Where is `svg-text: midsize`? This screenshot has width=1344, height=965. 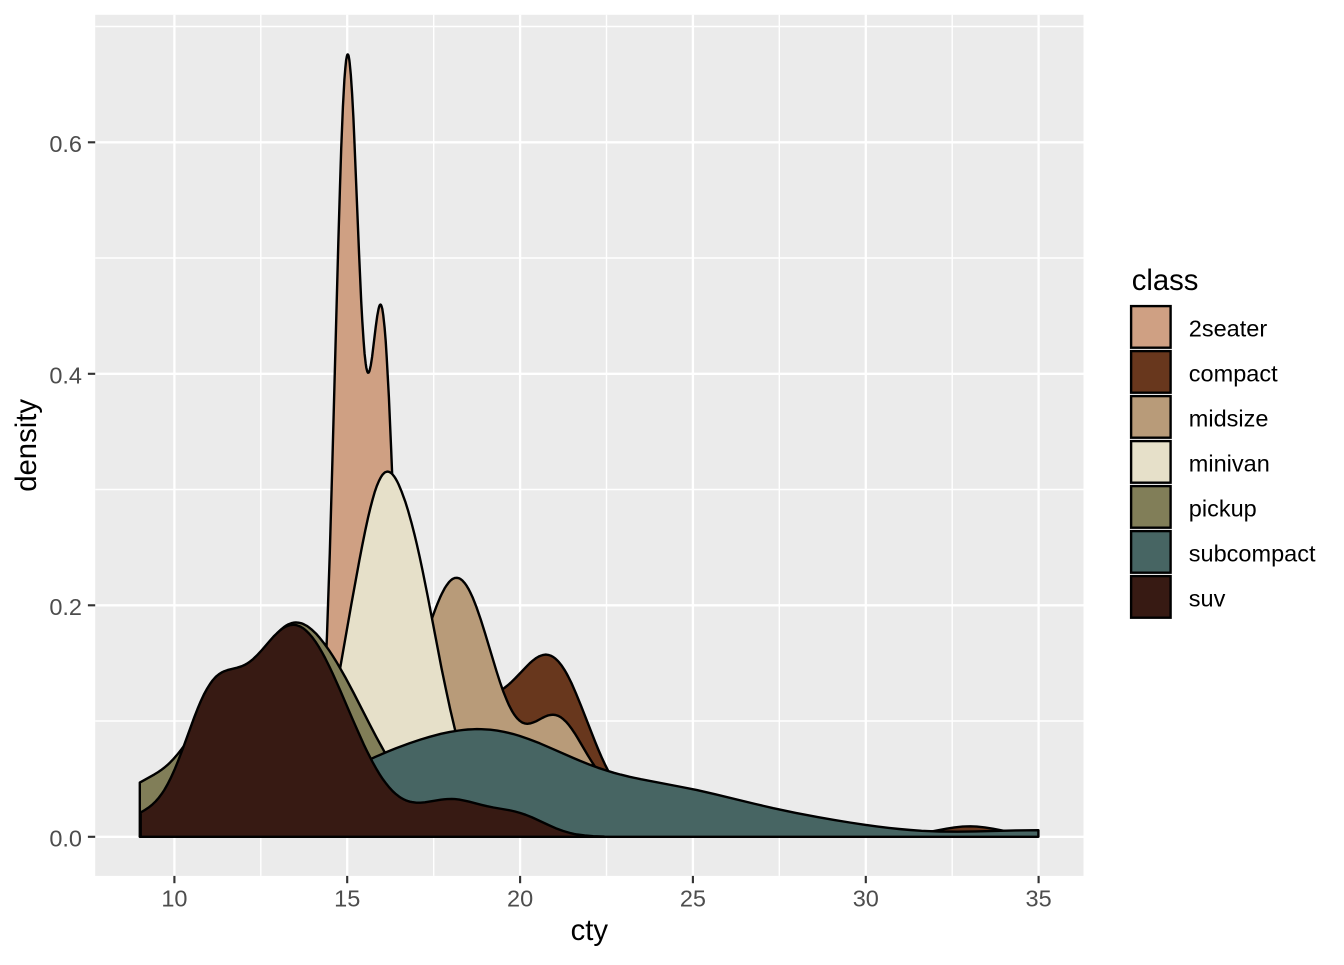 svg-text: midsize is located at coordinates (1229, 418).